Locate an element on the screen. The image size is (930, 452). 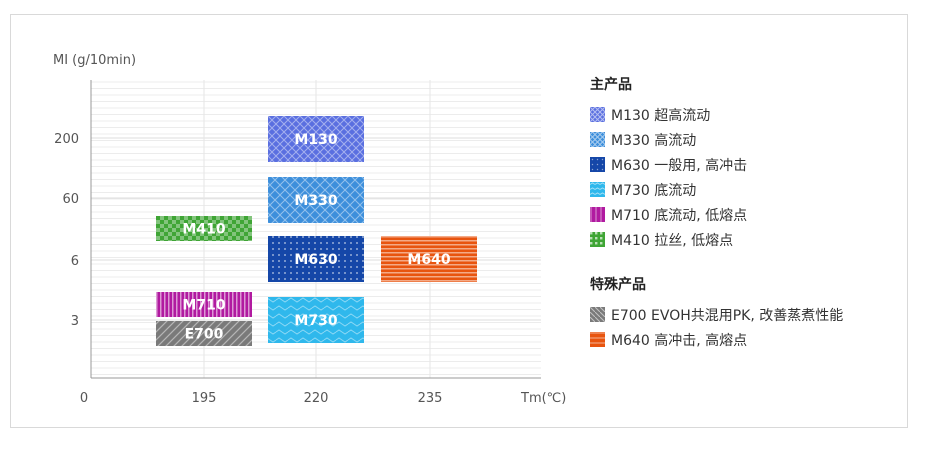
box-m330 is located at coordinates (316, 200).